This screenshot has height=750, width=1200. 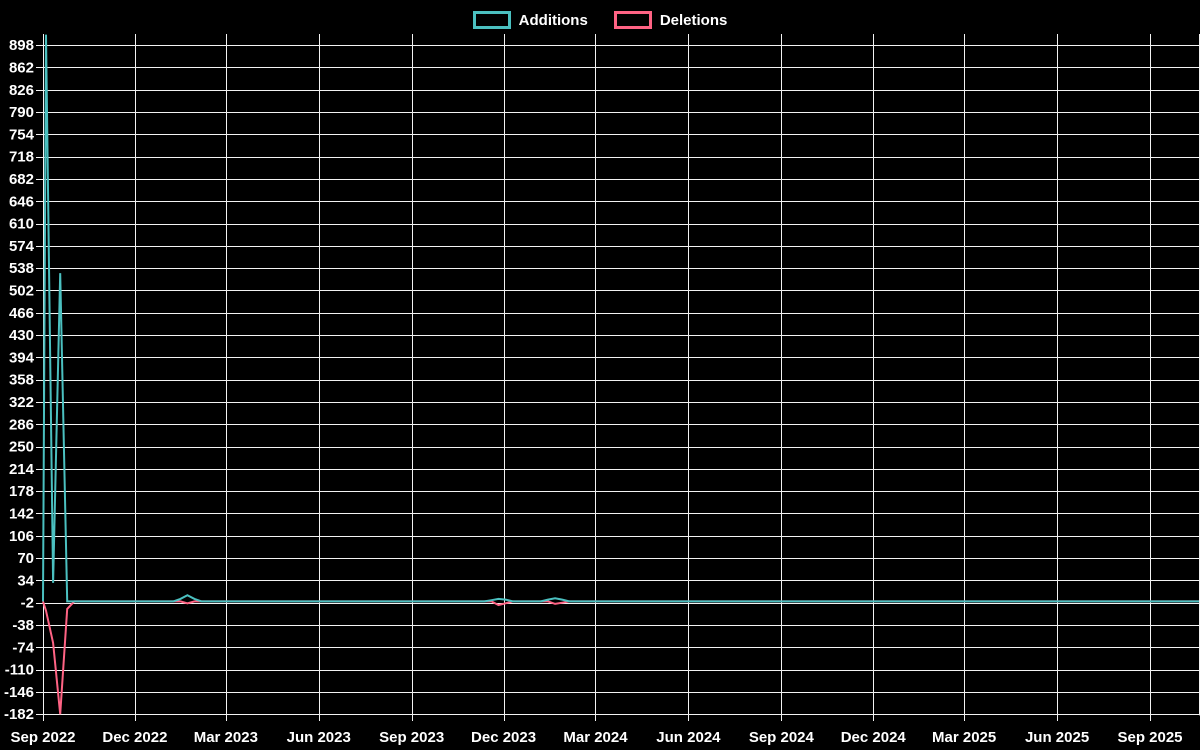 I want to click on x-tick-label: Sep 2025, so click(x=1149, y=737).